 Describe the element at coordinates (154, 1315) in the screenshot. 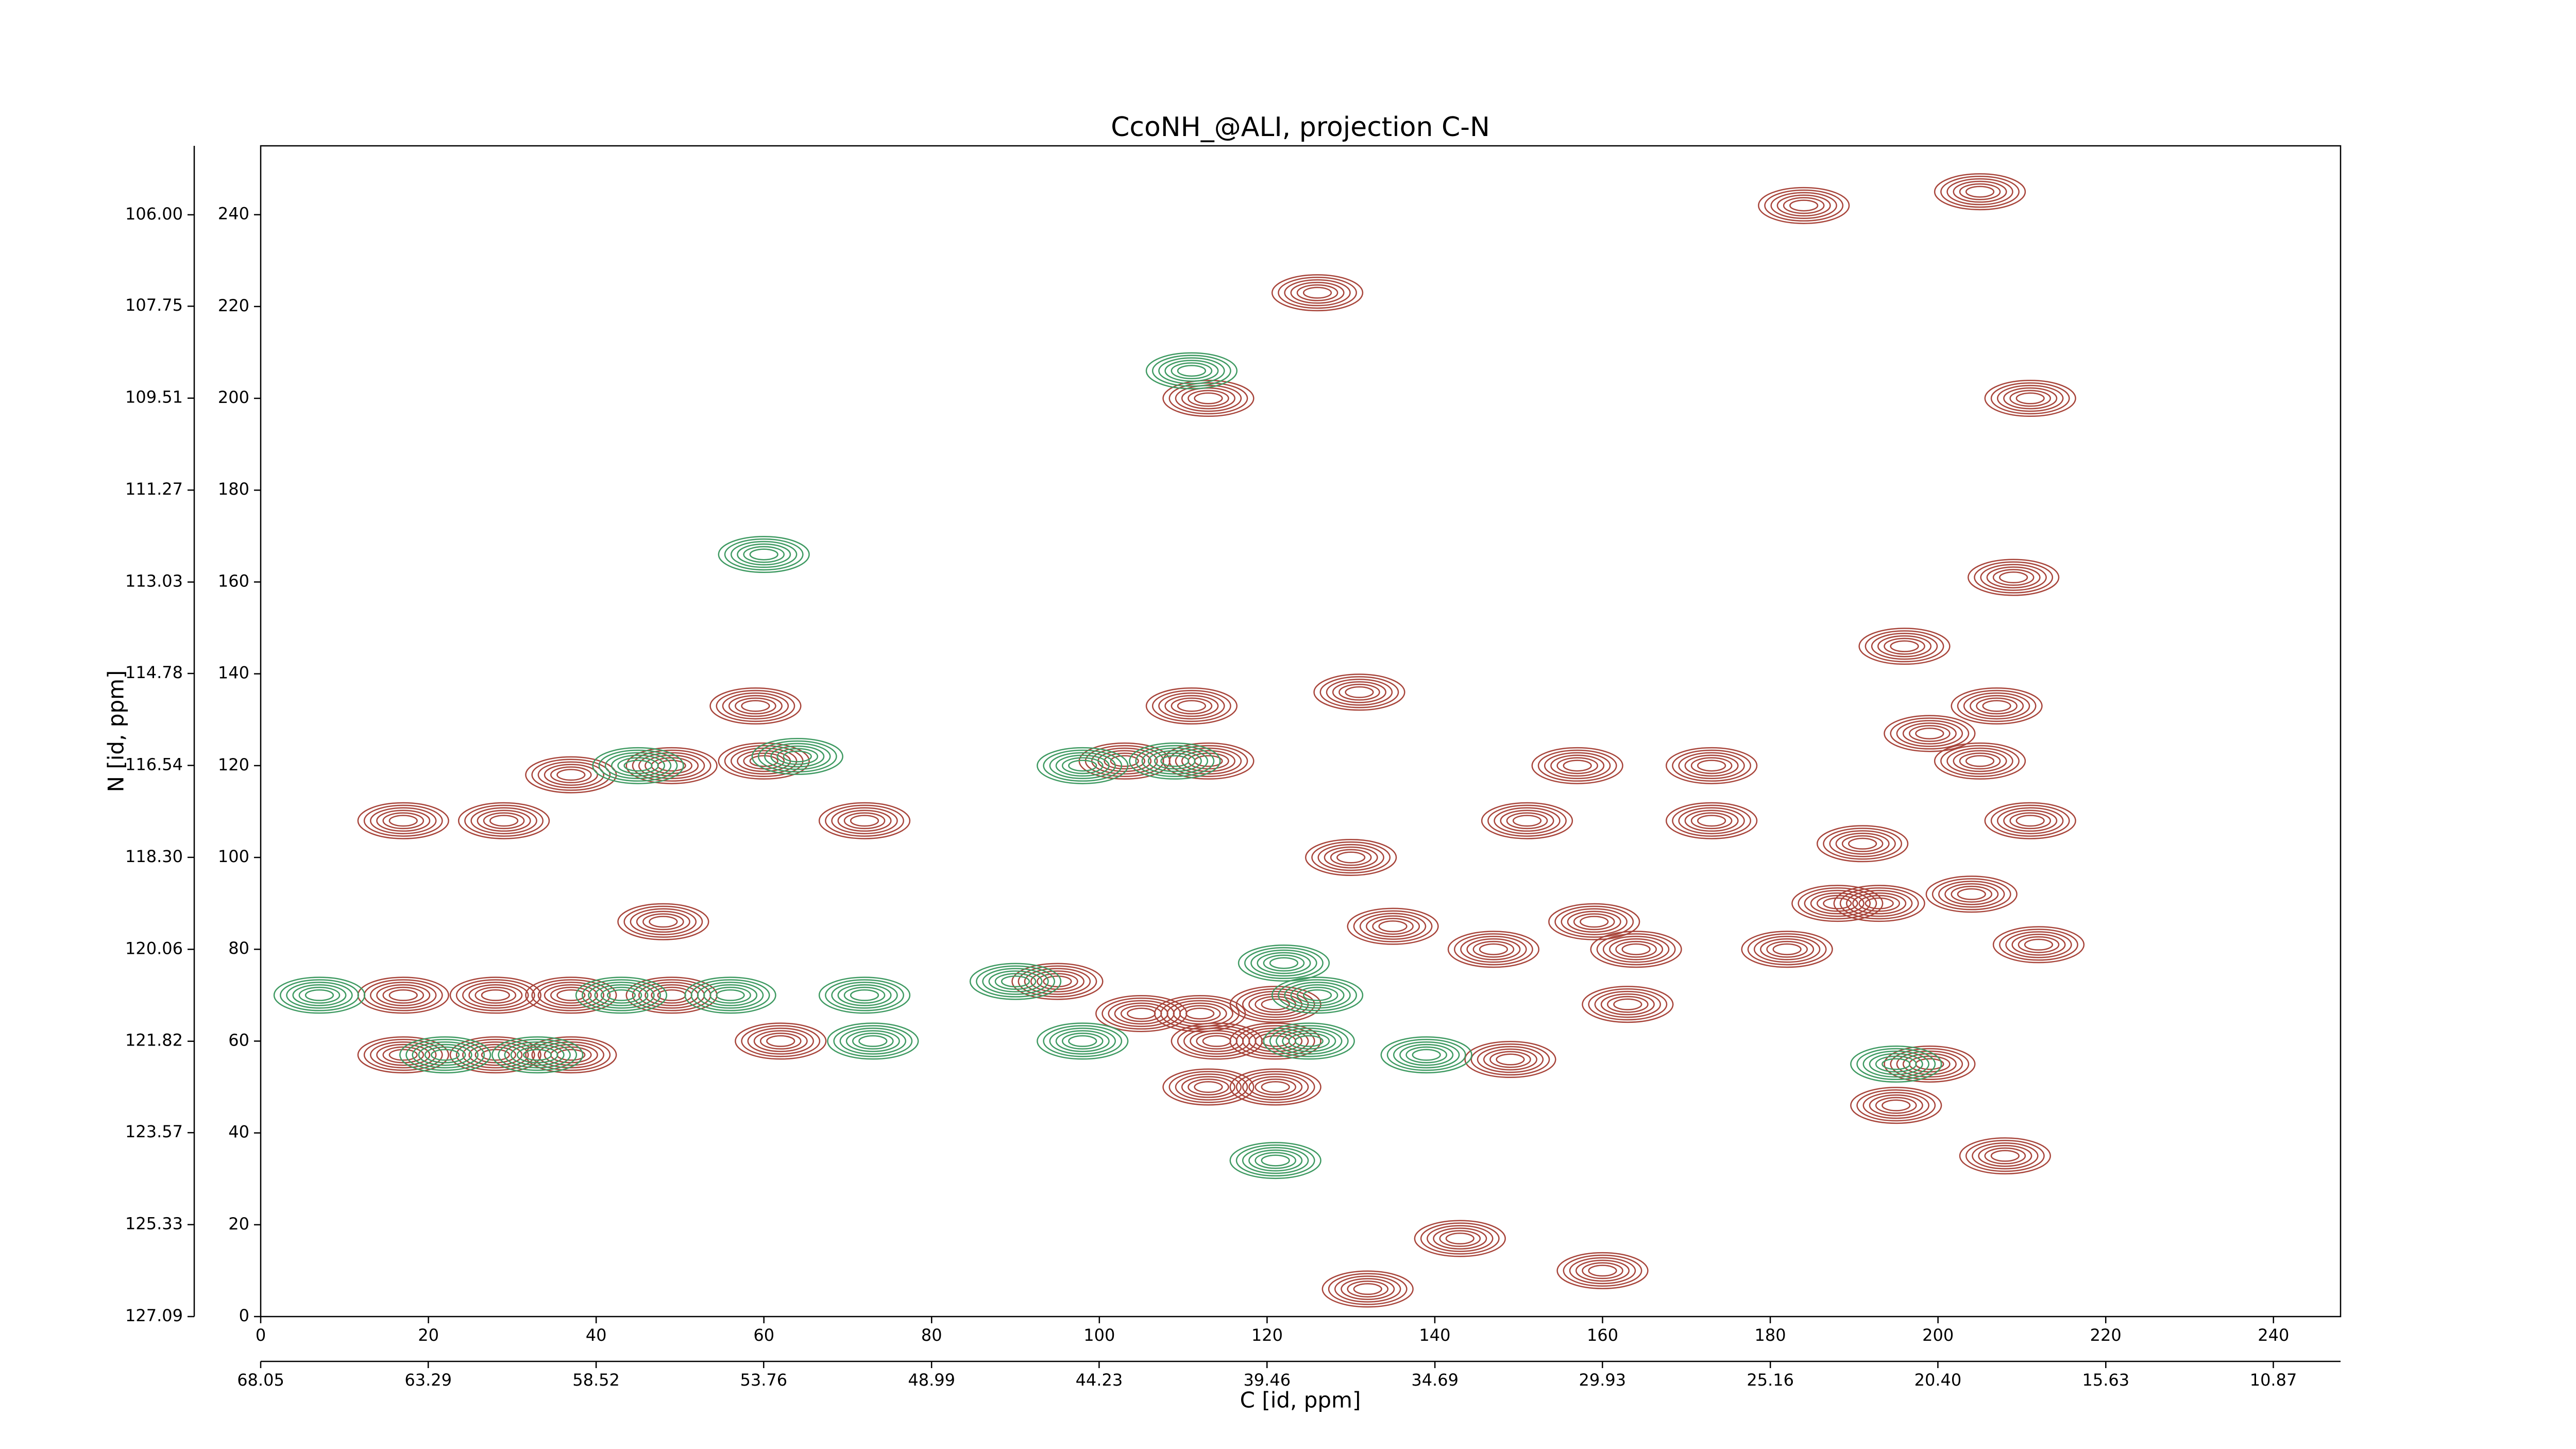

I see `y2-tick-label: 127.09` at that location.